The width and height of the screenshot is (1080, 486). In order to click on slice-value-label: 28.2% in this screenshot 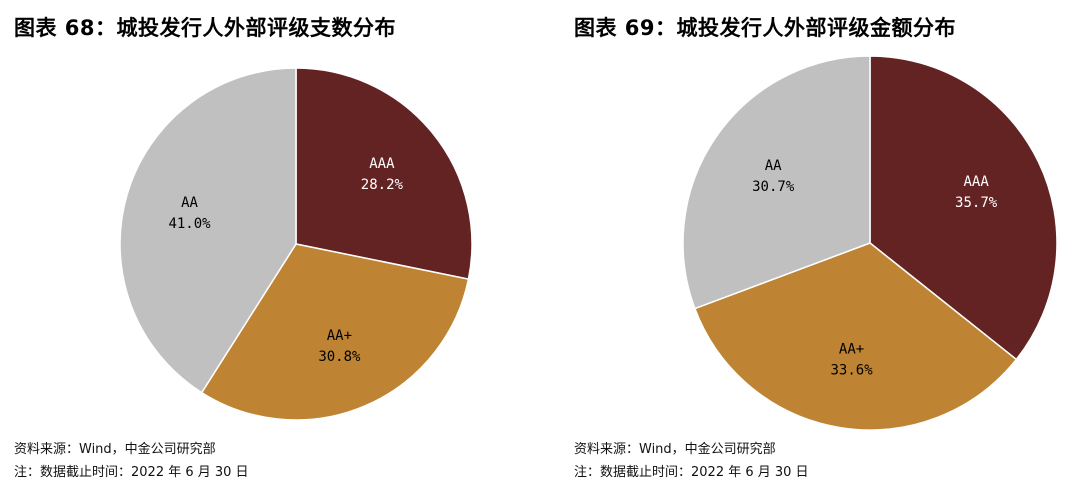, I will do `click(382, 185)`.